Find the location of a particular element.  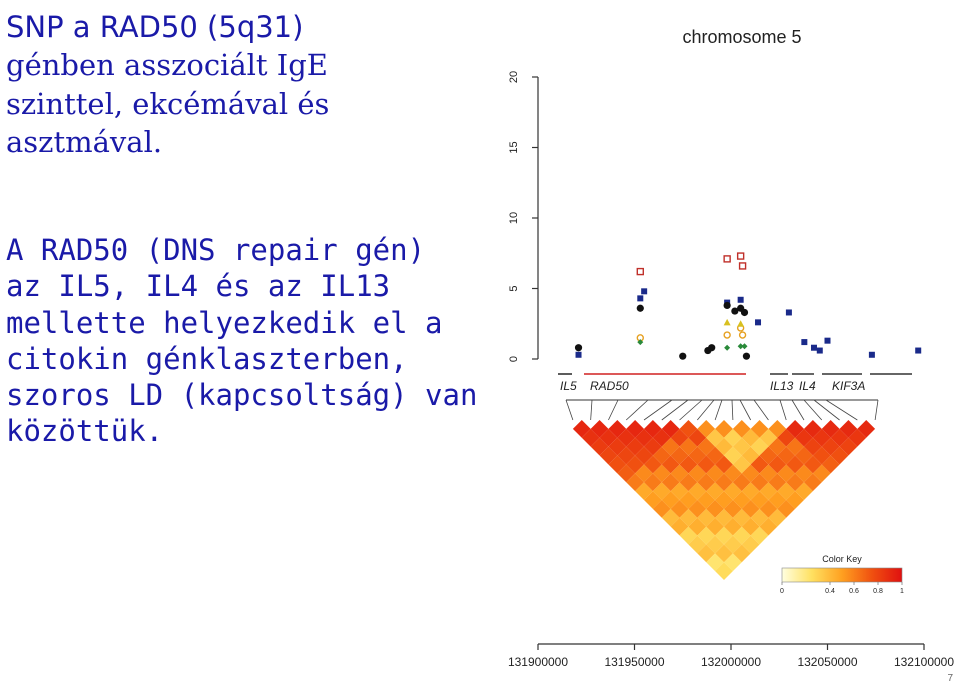

color-key-tick-label: 0.8 is located at coordinates (878, 591).